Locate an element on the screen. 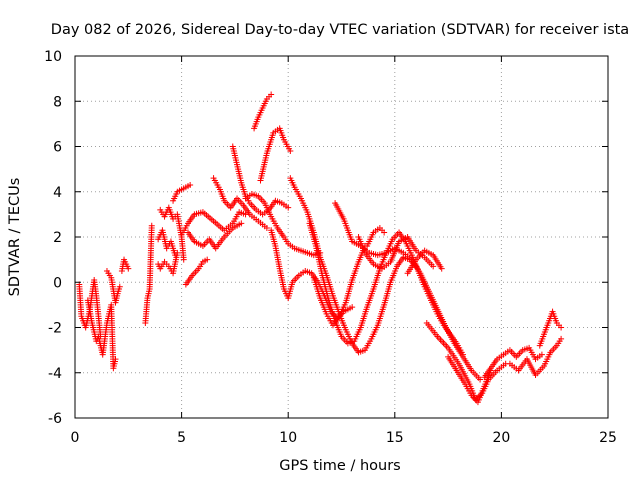 This screenshot has width=640, height=480. series-s11 is located at coordinates (214, 236).